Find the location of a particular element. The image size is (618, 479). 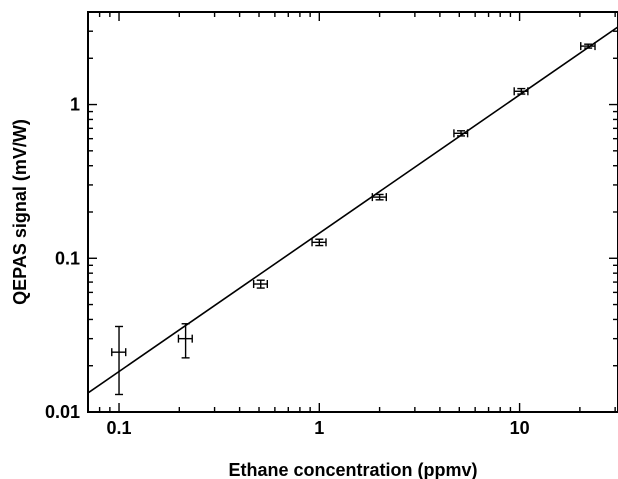

y-tick-label: 1 is located at coordinates (75, 105).